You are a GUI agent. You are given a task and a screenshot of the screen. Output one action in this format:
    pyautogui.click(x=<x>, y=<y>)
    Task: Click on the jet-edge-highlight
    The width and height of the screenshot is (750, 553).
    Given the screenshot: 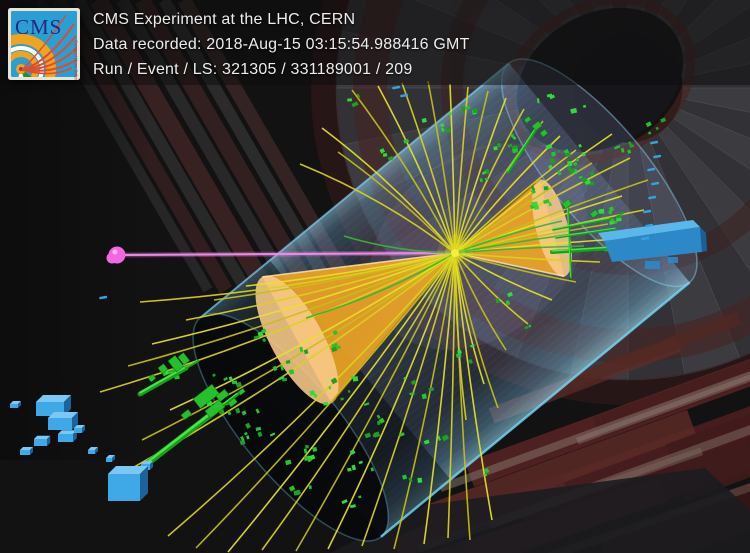 What is the action you would take?
    pyautogui.click(x=509, y=265)
    